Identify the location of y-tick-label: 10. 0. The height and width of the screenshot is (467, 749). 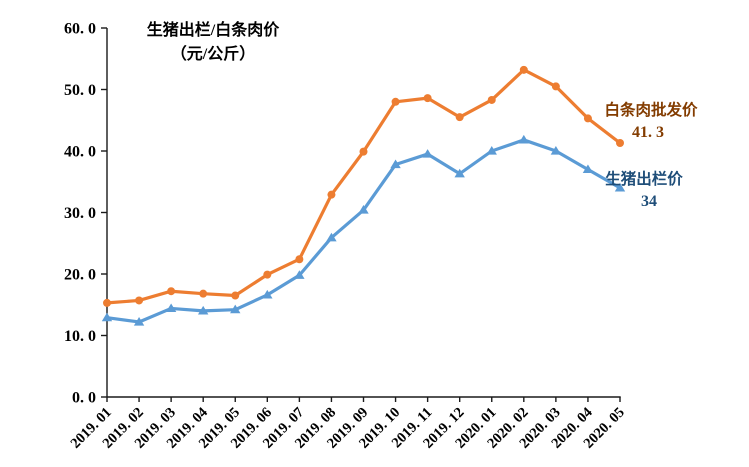
(80, 336).